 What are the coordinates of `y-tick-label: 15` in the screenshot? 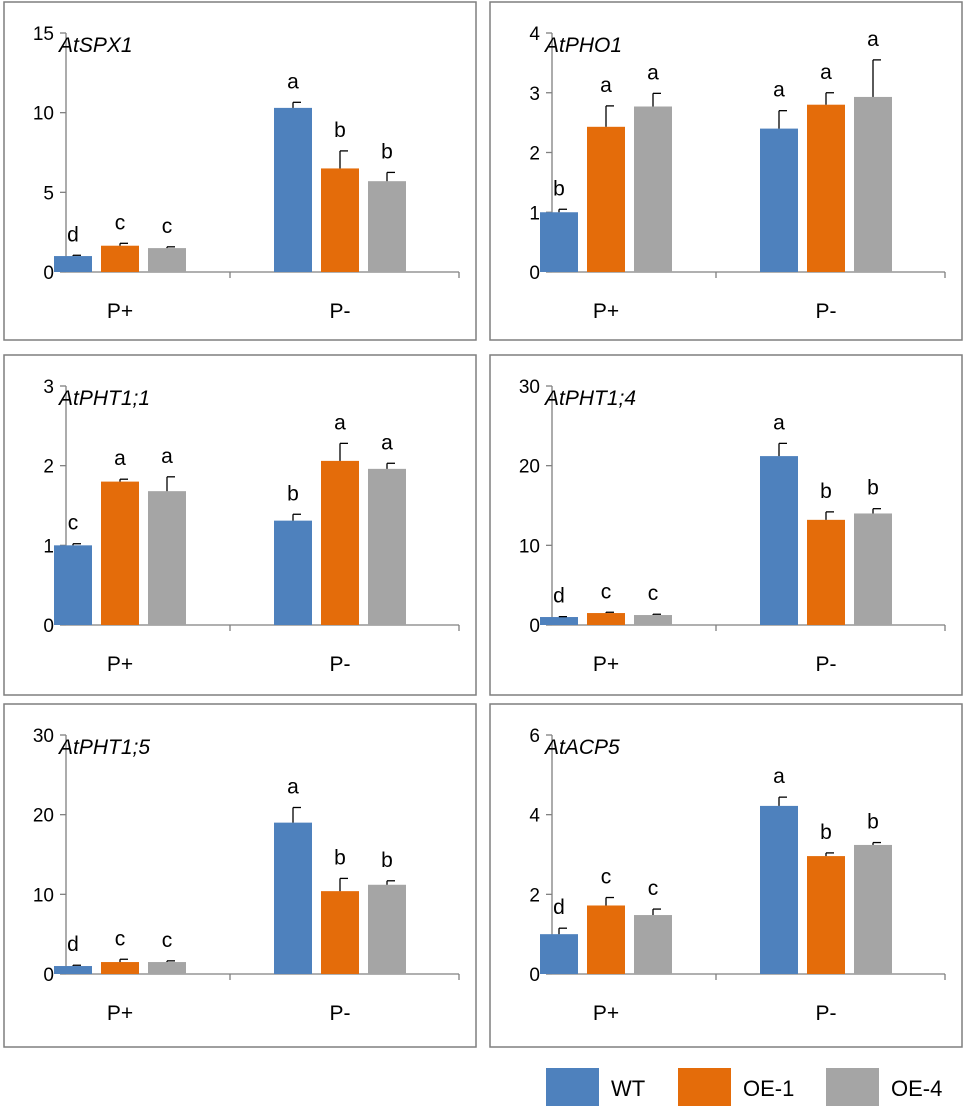 It's located at (43, 34).